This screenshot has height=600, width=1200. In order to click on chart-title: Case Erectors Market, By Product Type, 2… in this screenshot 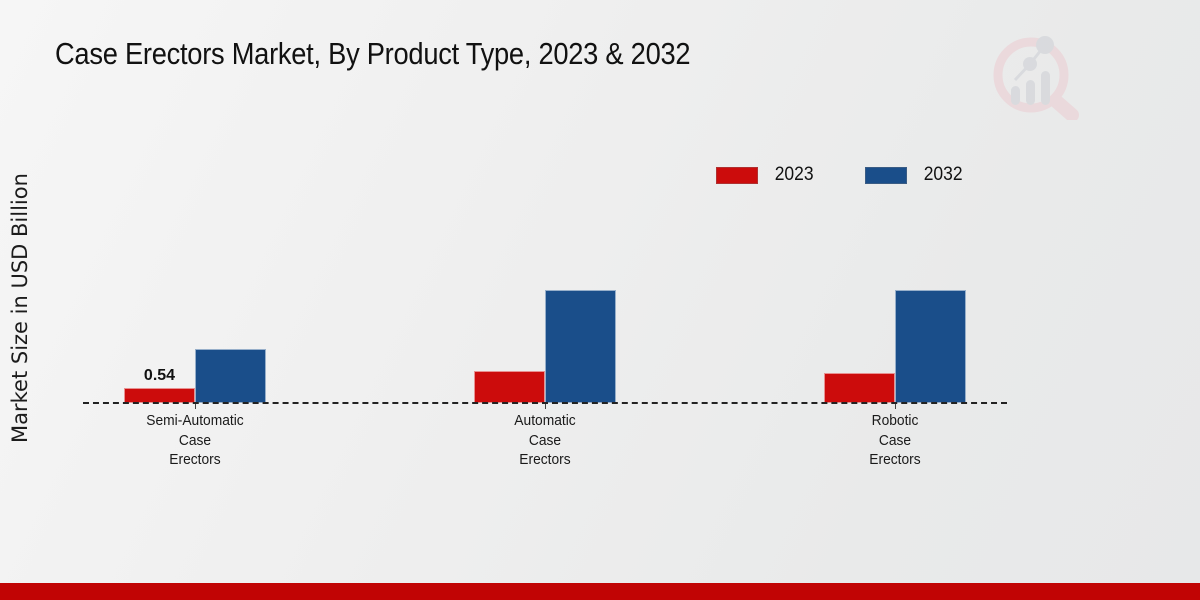, I will do `click(373, 53)`.